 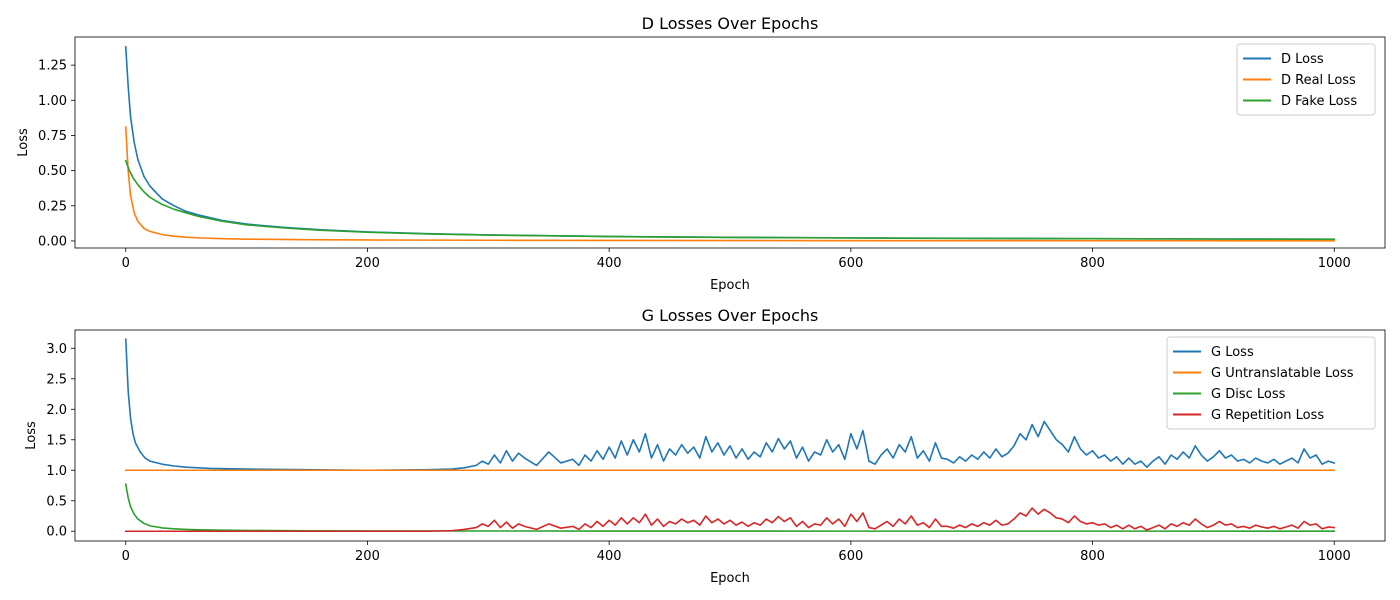 What do you see at coordinates (1319, 101) in the screenshot?
I see `legend-label: D Fake Loss` at bounding box center [1319, 101].